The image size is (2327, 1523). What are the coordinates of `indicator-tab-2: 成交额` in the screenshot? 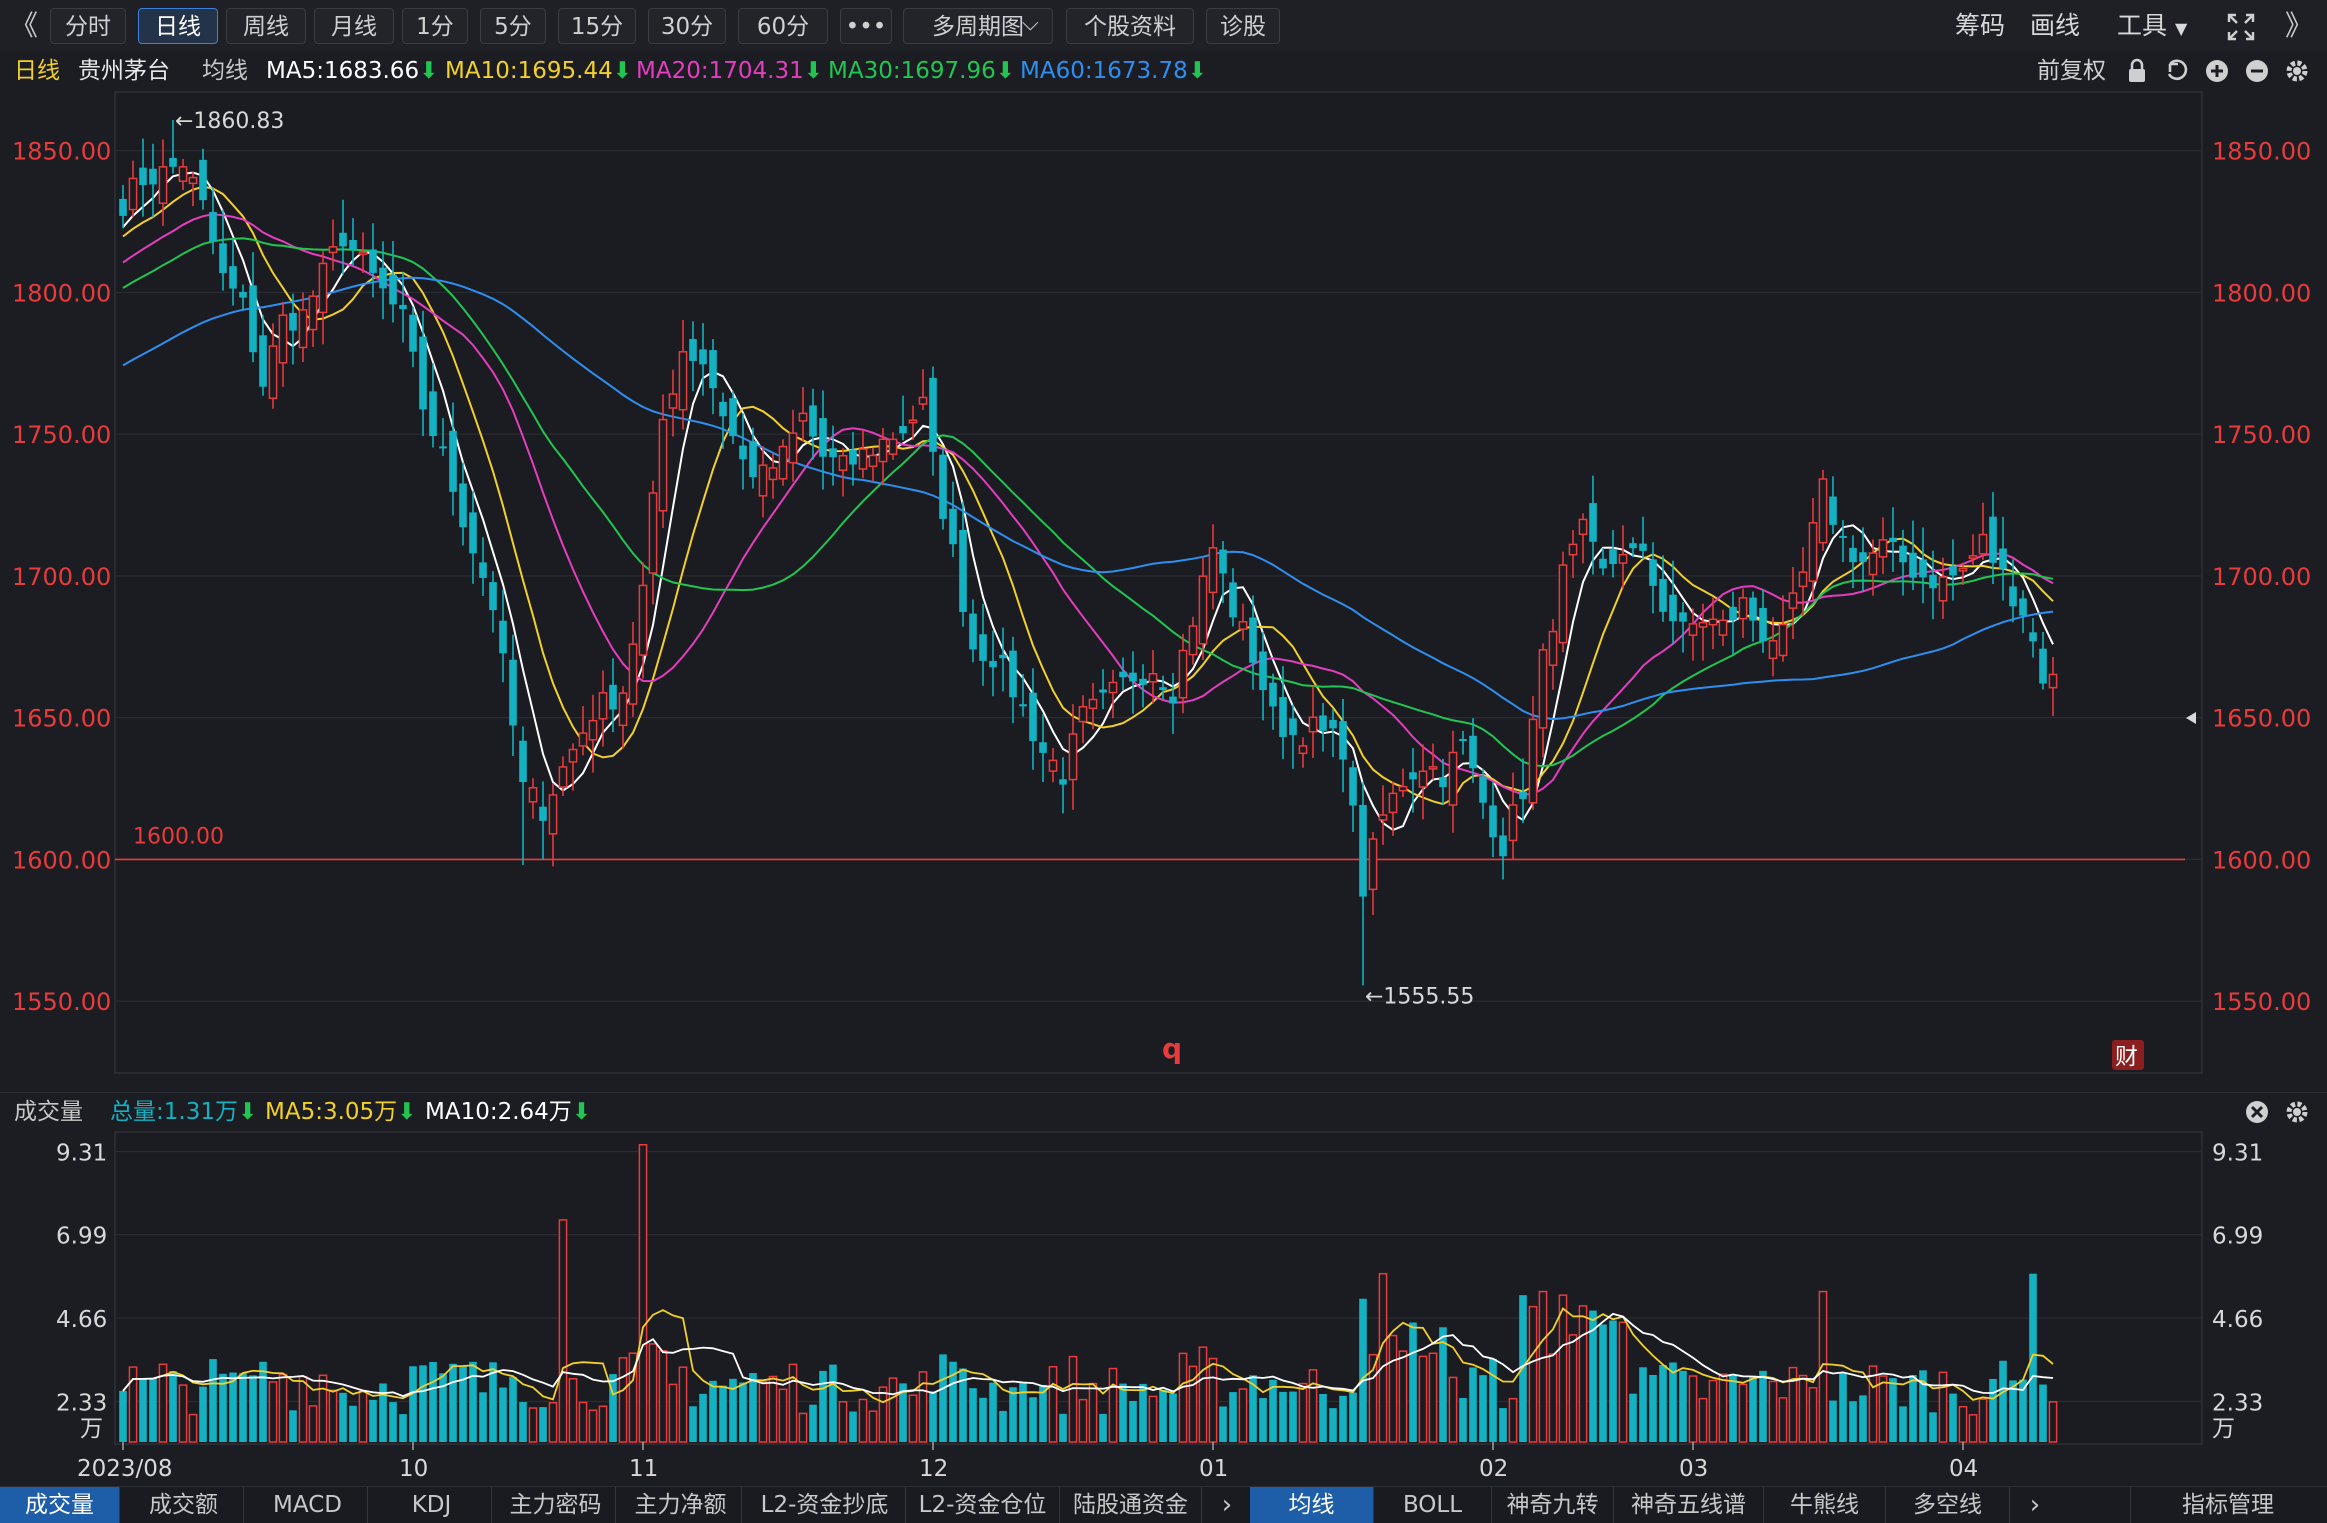 It's located at (184, 1505).